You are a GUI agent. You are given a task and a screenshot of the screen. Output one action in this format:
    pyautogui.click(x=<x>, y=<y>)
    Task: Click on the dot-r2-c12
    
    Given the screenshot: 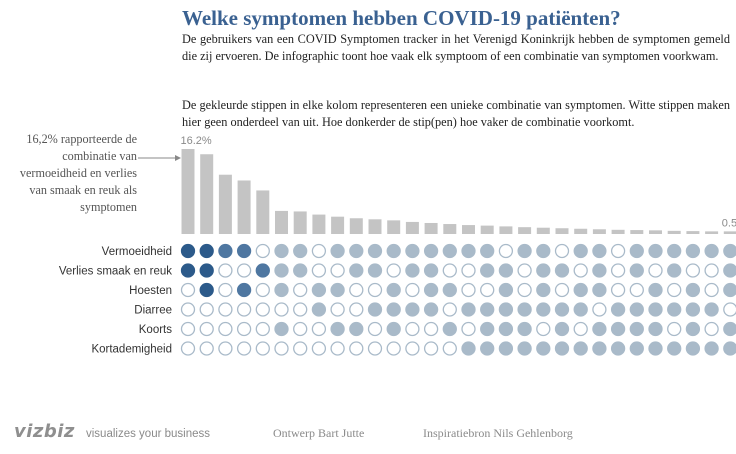 What is the action you would take?
    pyautogui.click(x=393, y=270)
    